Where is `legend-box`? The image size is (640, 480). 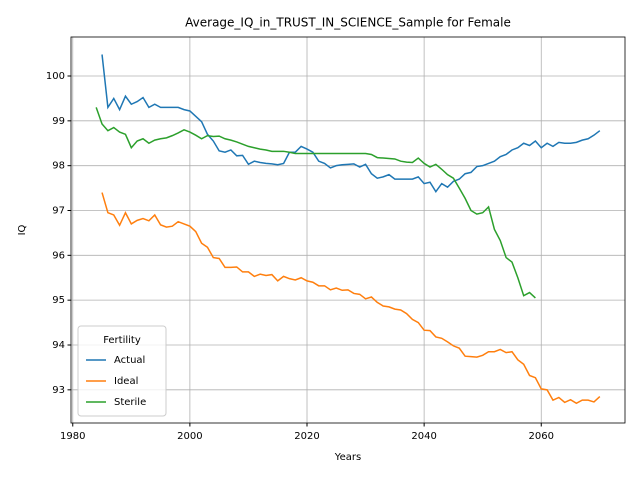 legend-box is located at coordinates (122, 371).